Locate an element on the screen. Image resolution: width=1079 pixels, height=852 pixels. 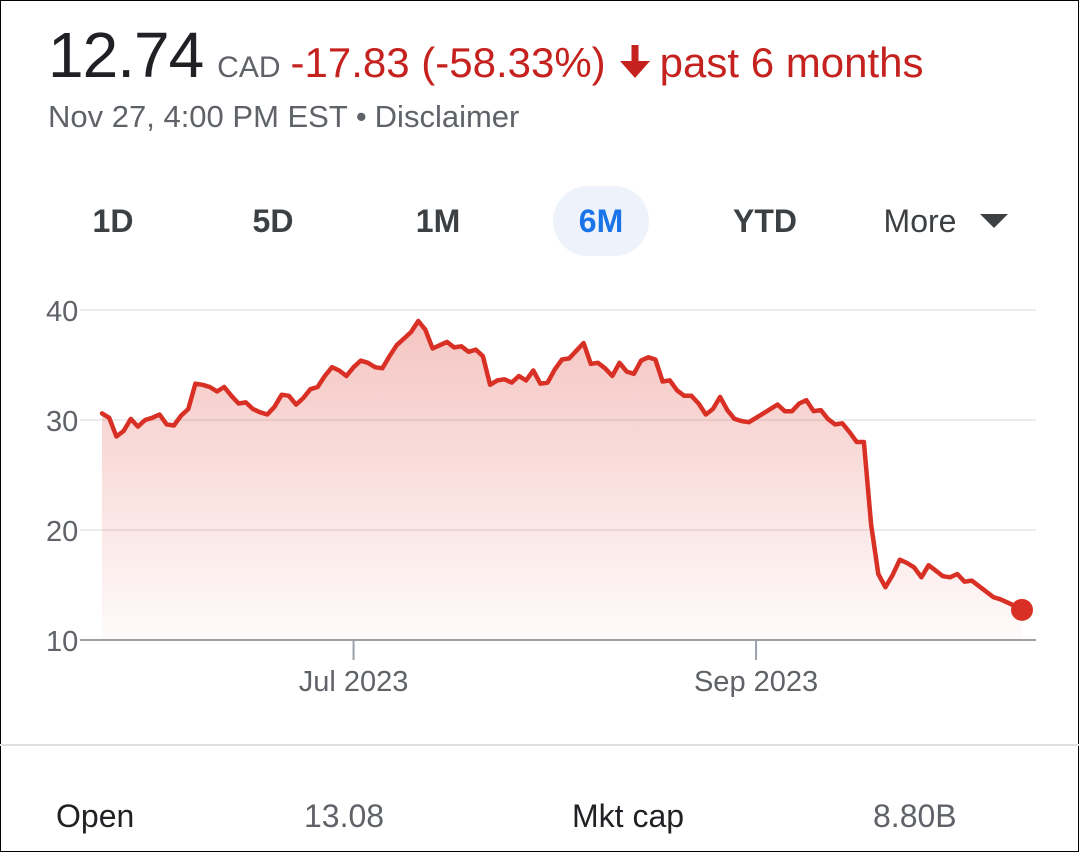
tab-ytd: YTD is located at coordinates (765, 221).